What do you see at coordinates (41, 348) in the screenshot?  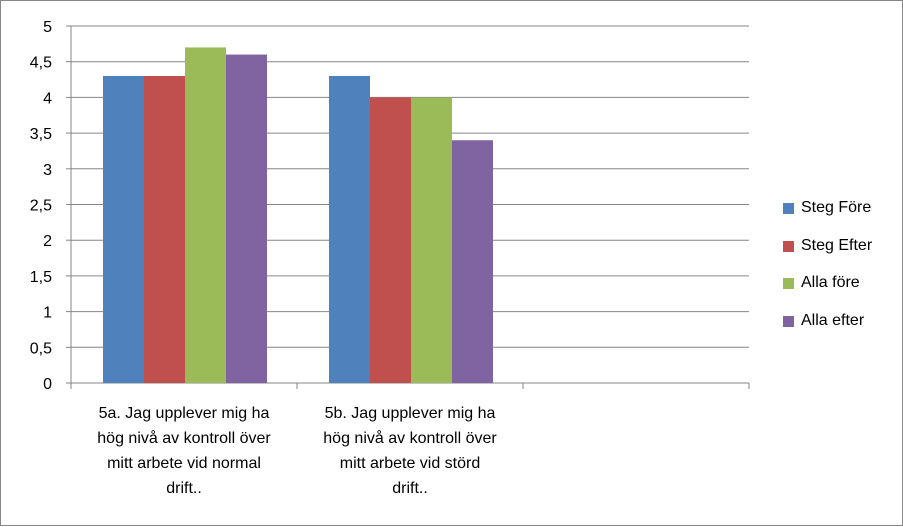 I see `y-tick-label: 0,5` at bounding box center [41, 348].